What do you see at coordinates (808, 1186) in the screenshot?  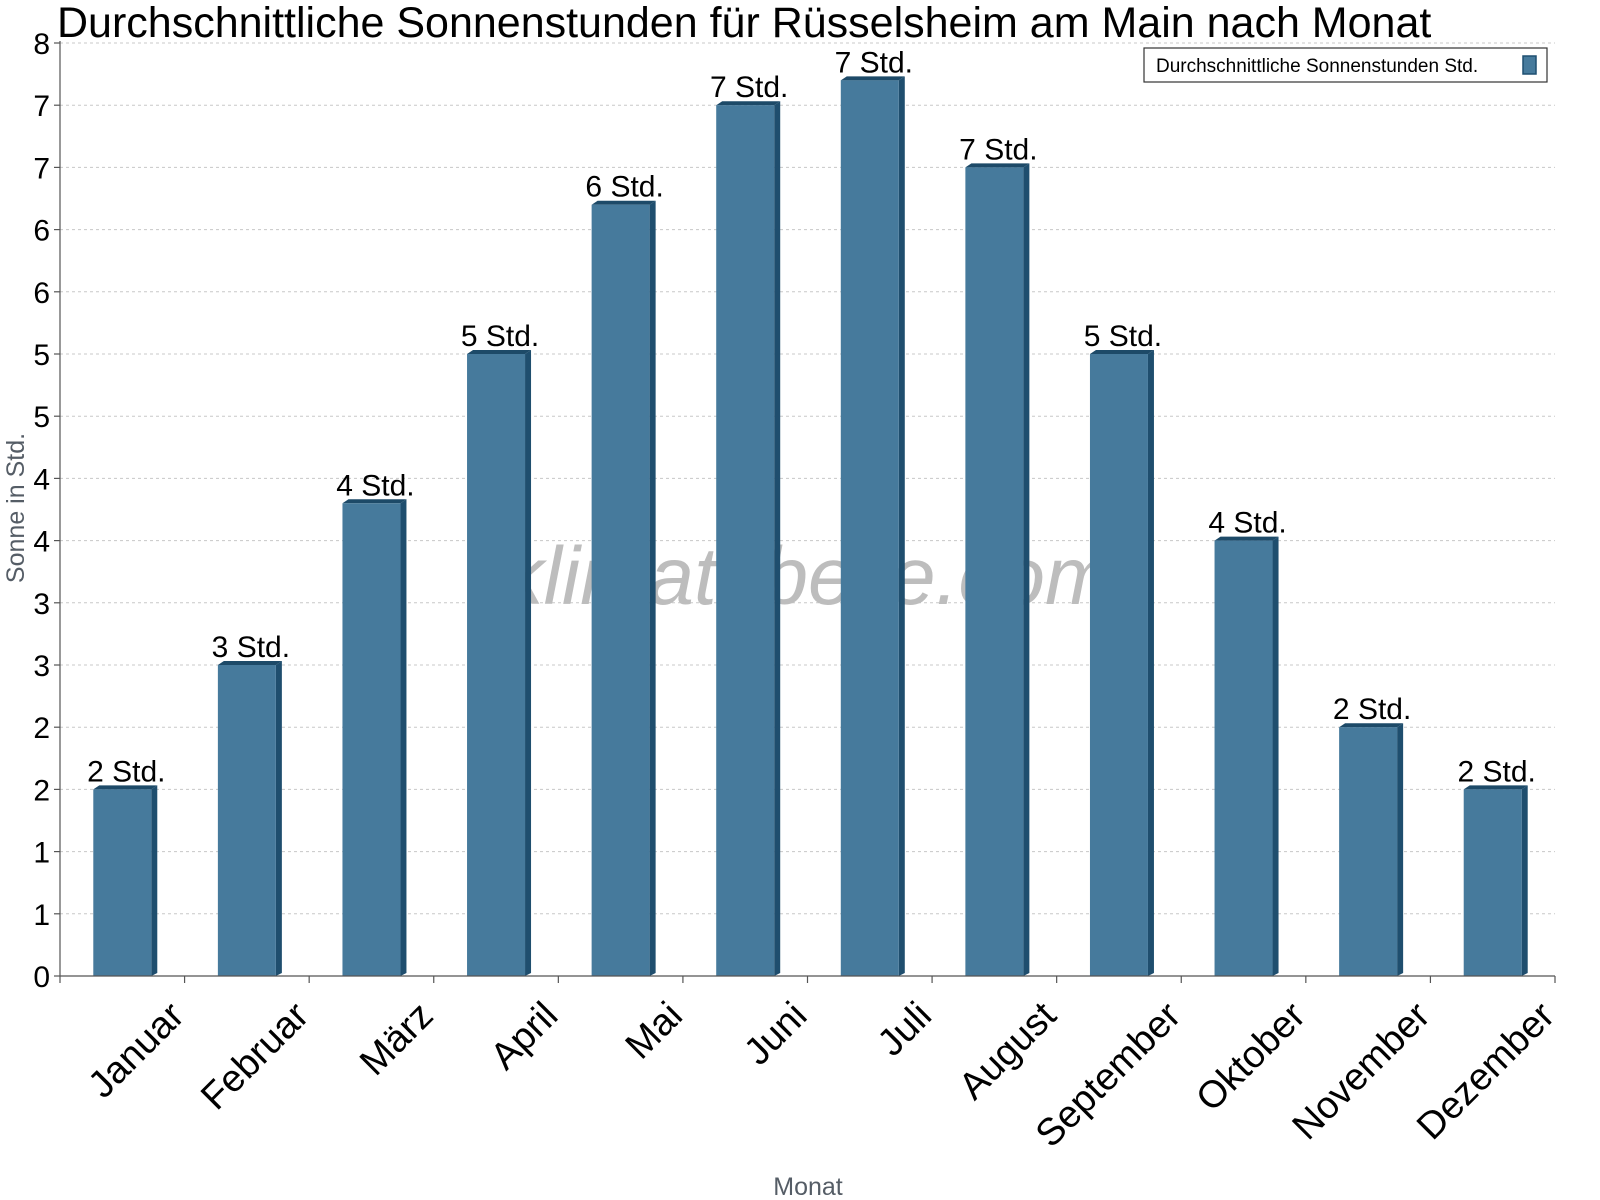 I see `x-axis-label: Monat` at bounding box center [808, 1186].